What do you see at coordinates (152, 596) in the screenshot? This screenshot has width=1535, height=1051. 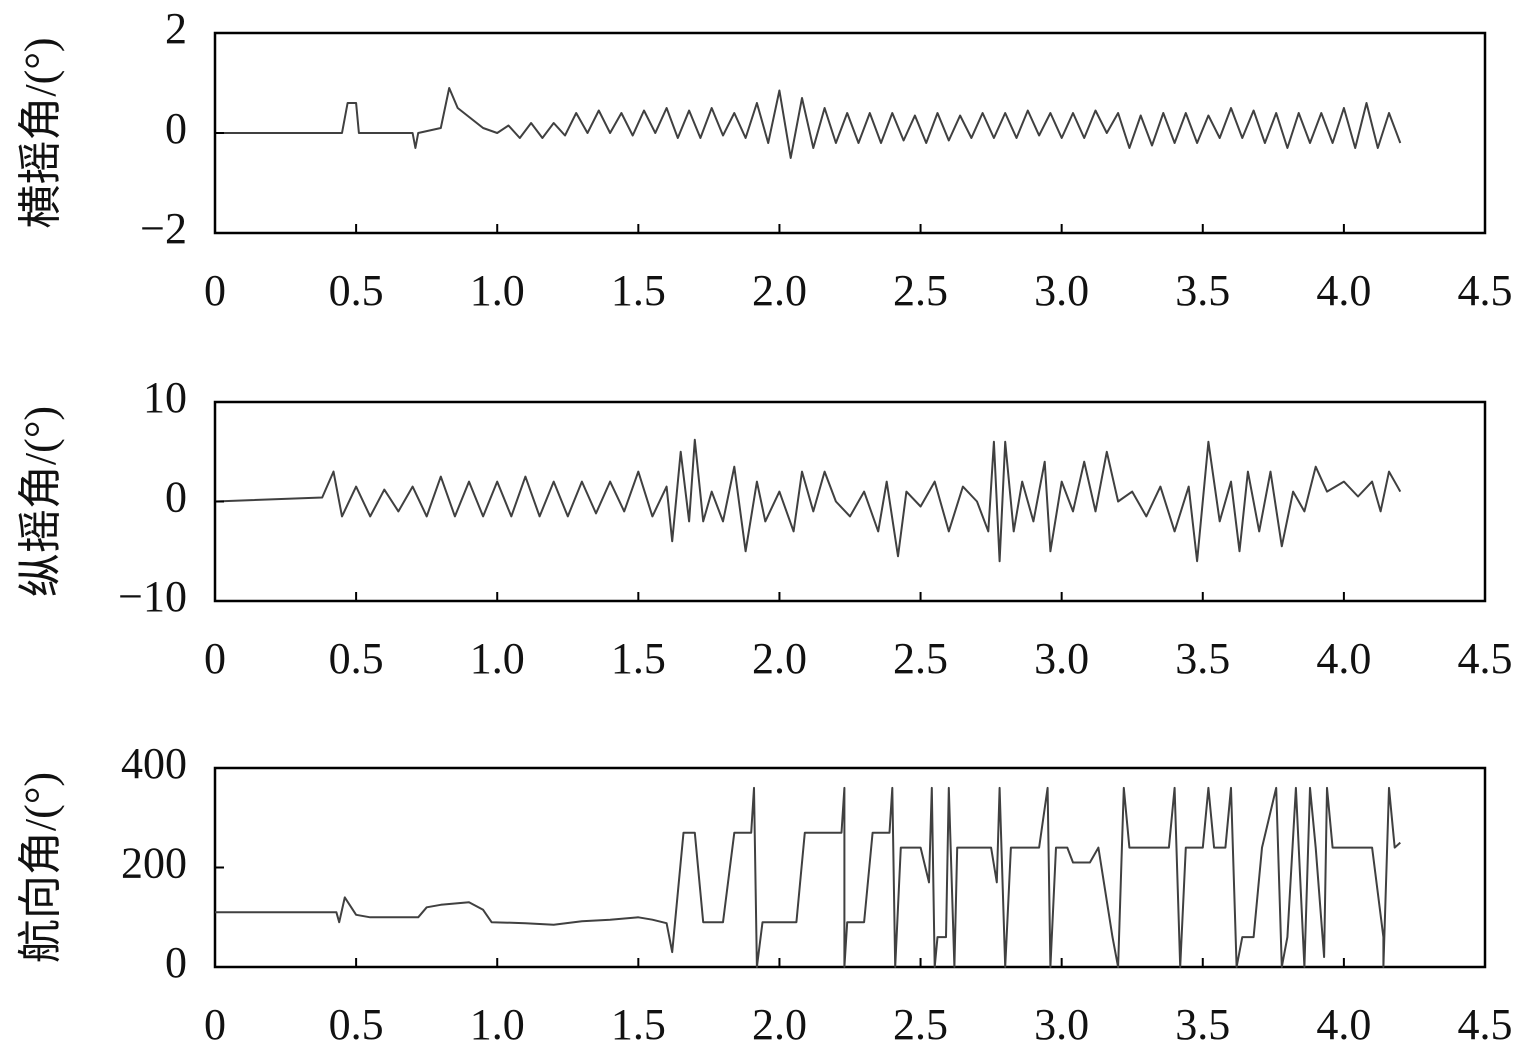 I see `y-tick-label: −10` at bounding box center [152, 596].